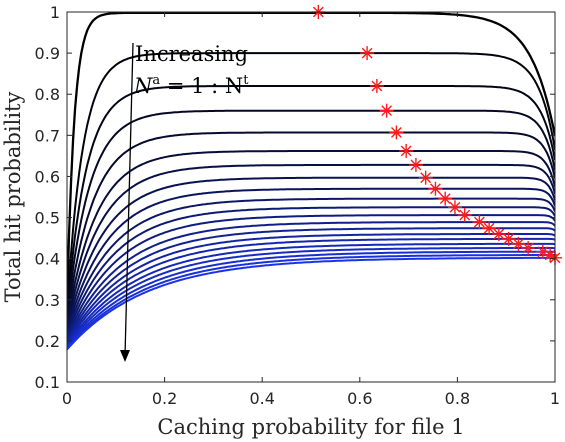  I want to click on x-tick-label: 0.8, so click(457, 398).